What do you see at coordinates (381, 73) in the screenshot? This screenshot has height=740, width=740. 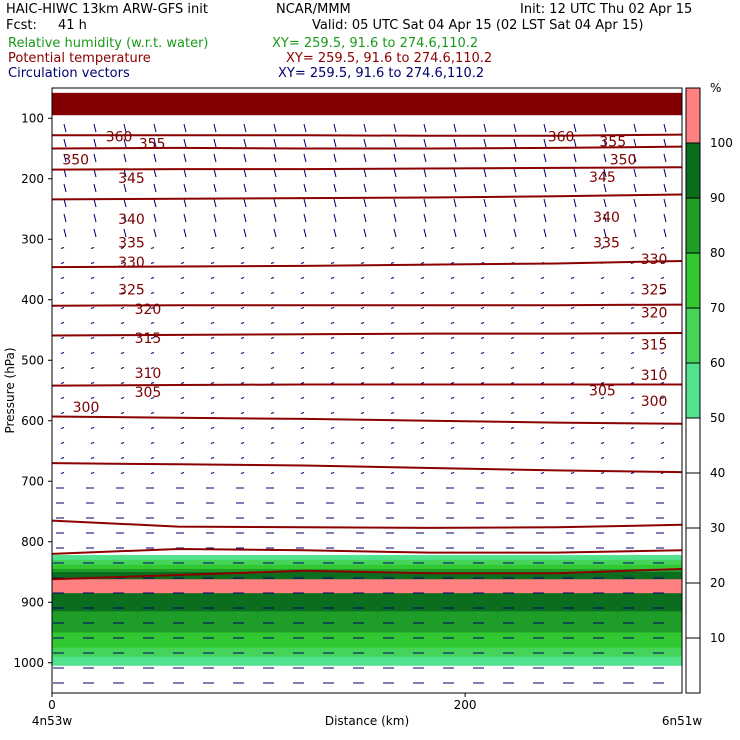 I see `field-vectors-xy: XY= 259.5, 91.6 to 274.6,110.2` at bounding box center [381, 73].